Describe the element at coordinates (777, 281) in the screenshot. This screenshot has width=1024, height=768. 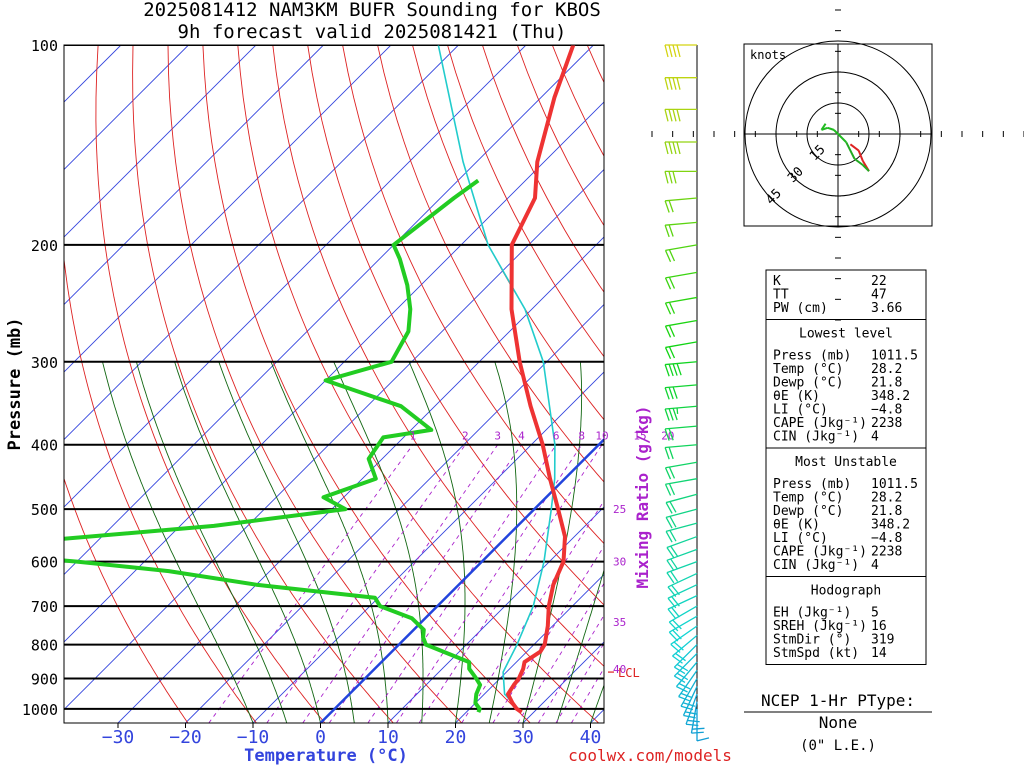
I see `stat-label: K` at that location.